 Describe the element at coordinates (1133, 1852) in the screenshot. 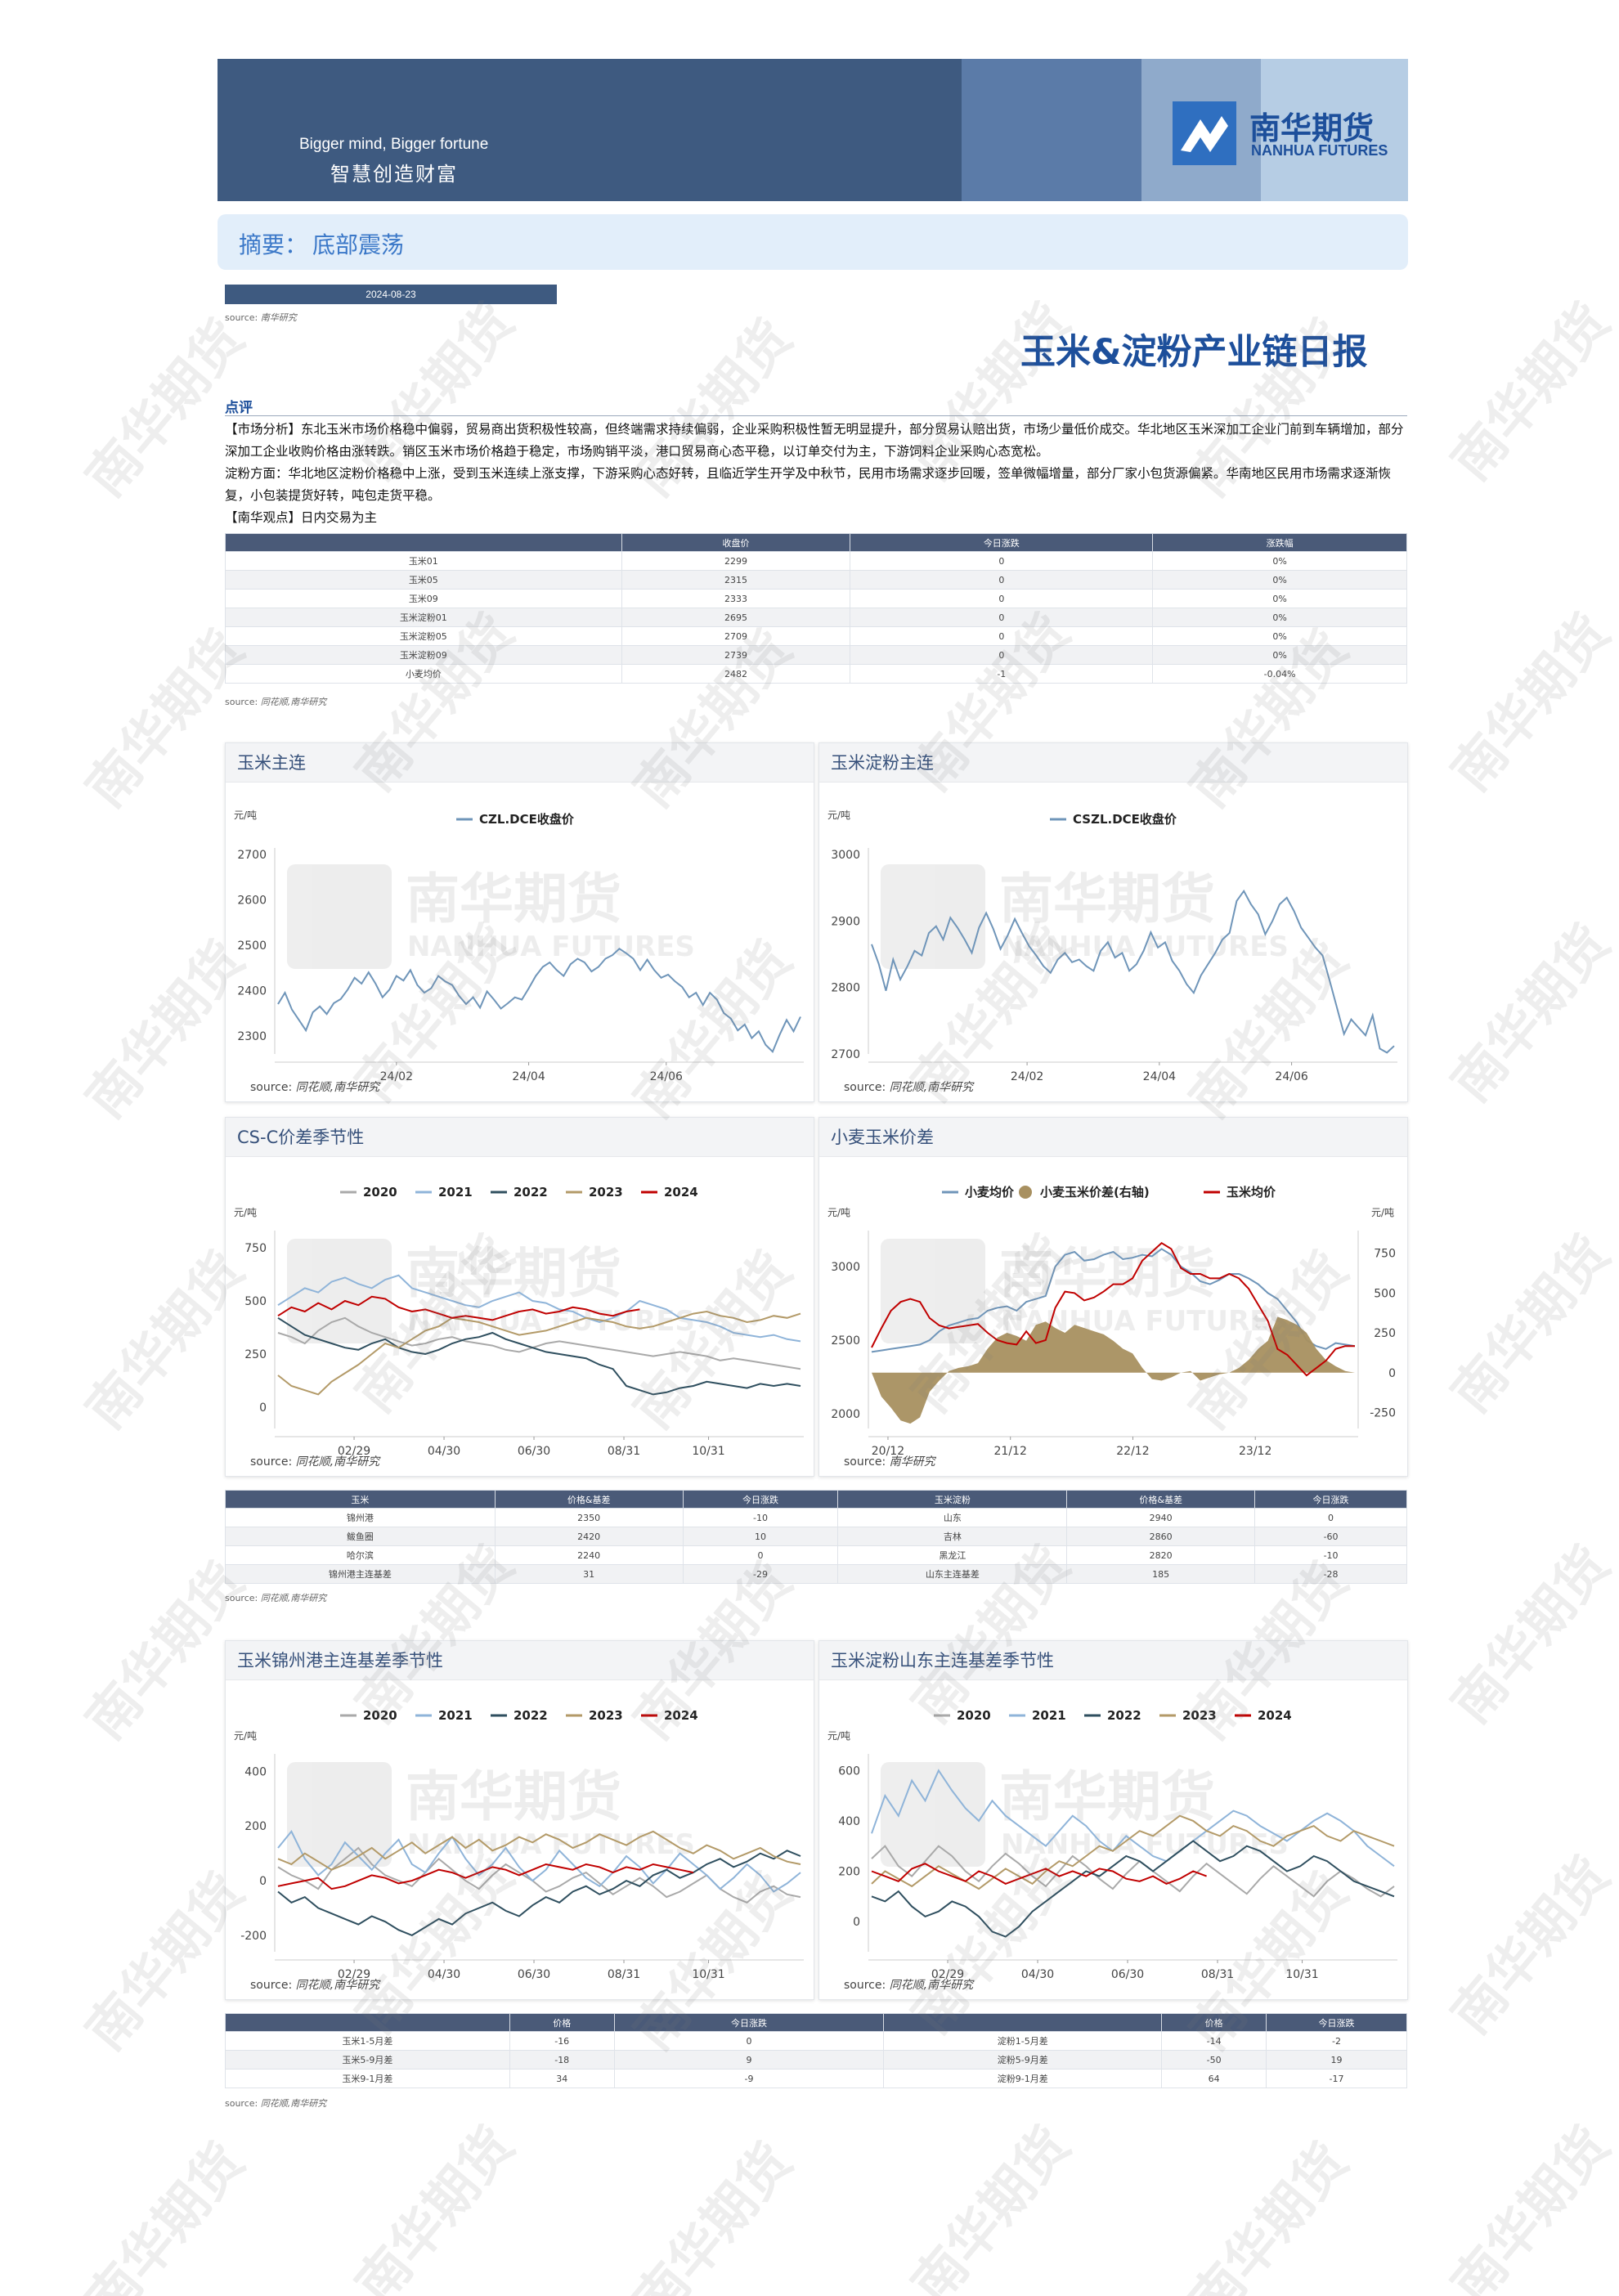

I see `series-line-2023` at that location.